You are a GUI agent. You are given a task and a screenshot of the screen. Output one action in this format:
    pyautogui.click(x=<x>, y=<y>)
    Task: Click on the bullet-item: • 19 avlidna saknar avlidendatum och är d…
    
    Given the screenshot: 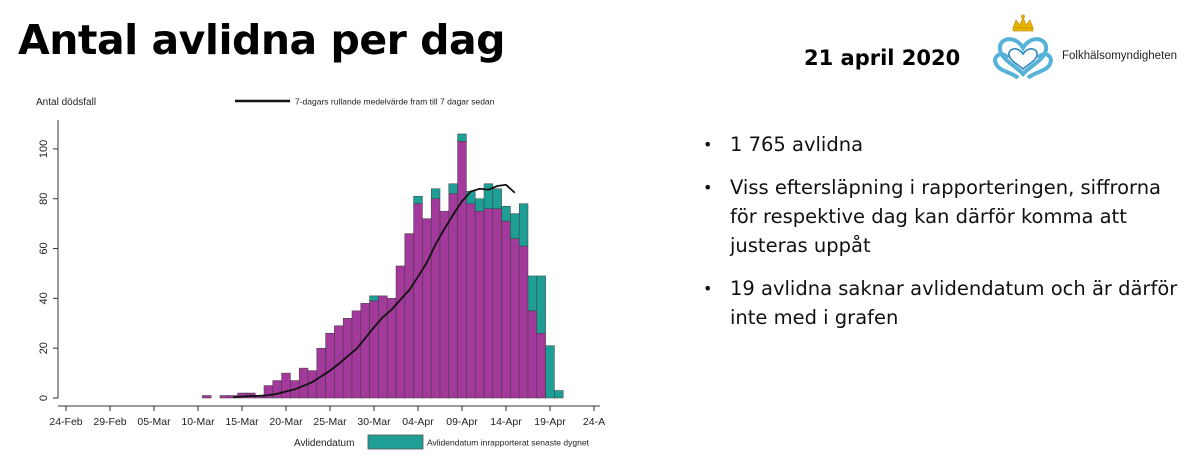 What is the action you would take?
    pyautogui.click(x=943, y=303)
    